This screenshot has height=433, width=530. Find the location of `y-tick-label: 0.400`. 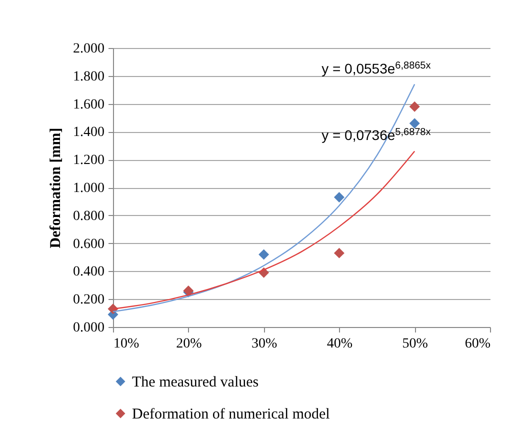

y-tick-label: 0.400 is located at coordinates (88, 272).